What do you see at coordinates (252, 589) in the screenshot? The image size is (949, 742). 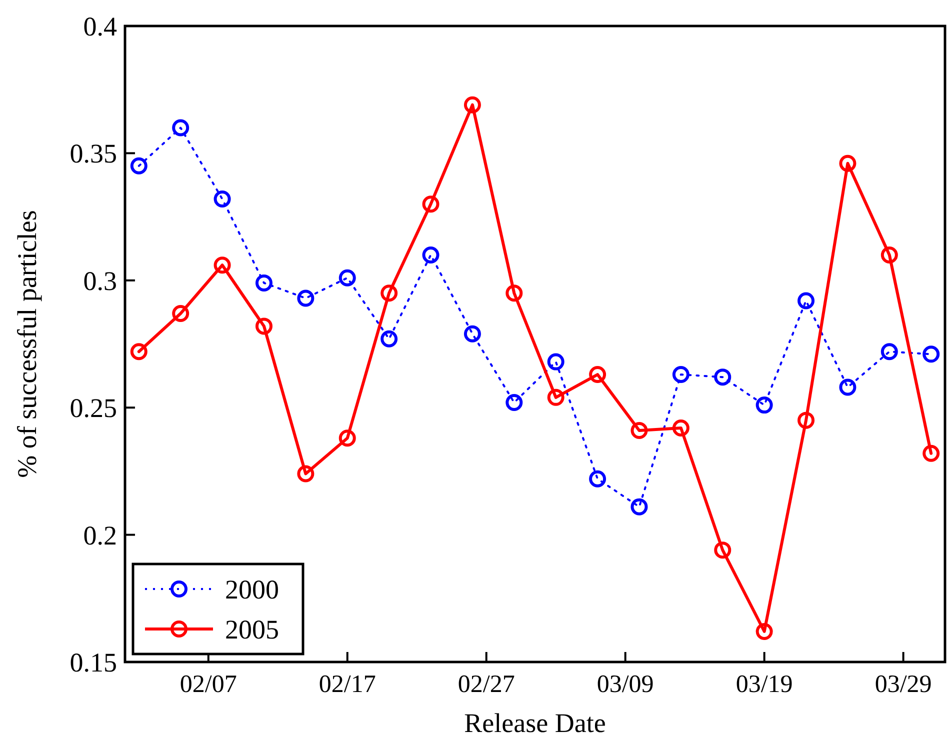 I see `legend-label: 2000` at bounding box center [252, 589].